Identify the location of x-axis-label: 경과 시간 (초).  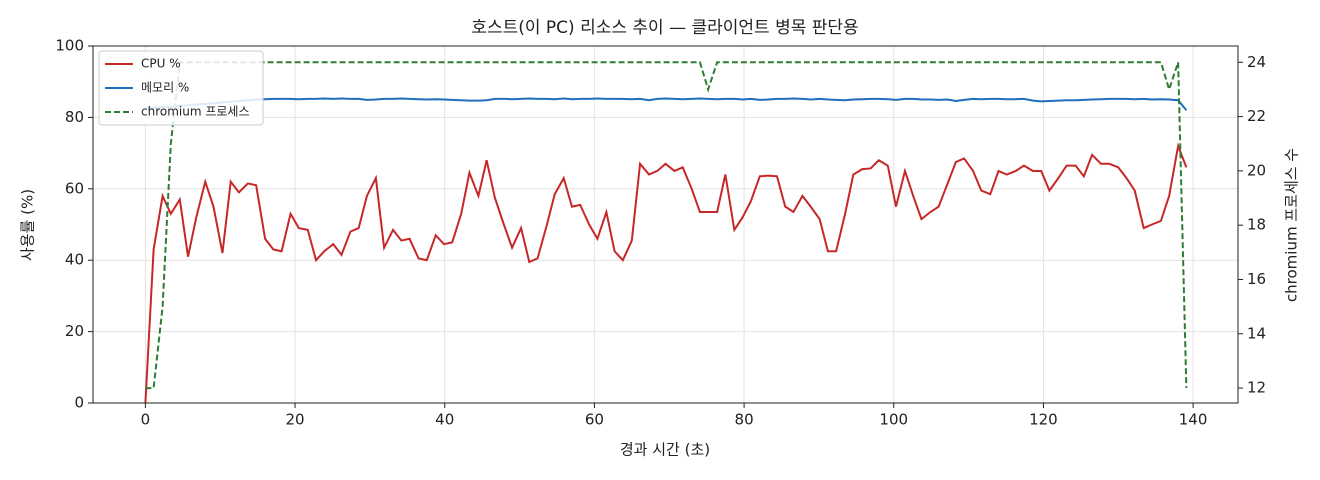
(665, 450).